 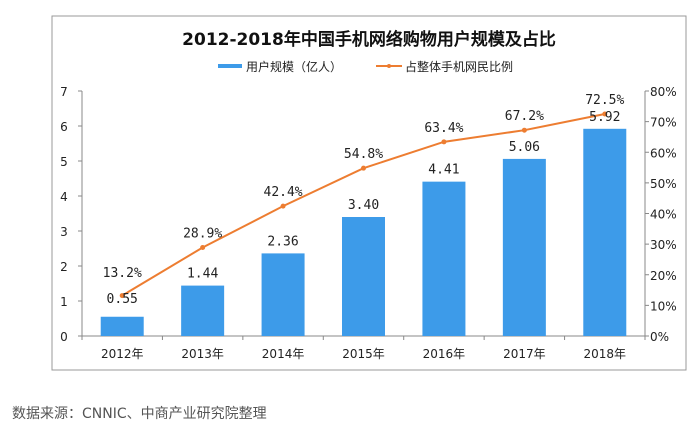 I want to click on bar-data-label: 0.55, so click(x=122, y=299).